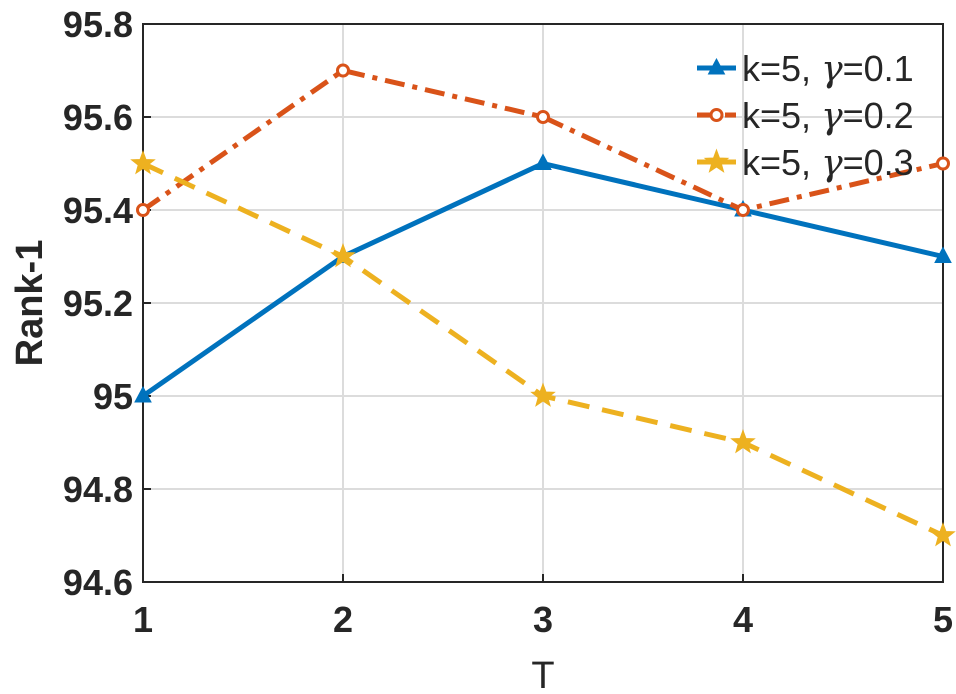  What do you see at coordinates (98, 210) in the screenshot?
I see `y-tick-label: 95.4` at bounding box center [98, 210].